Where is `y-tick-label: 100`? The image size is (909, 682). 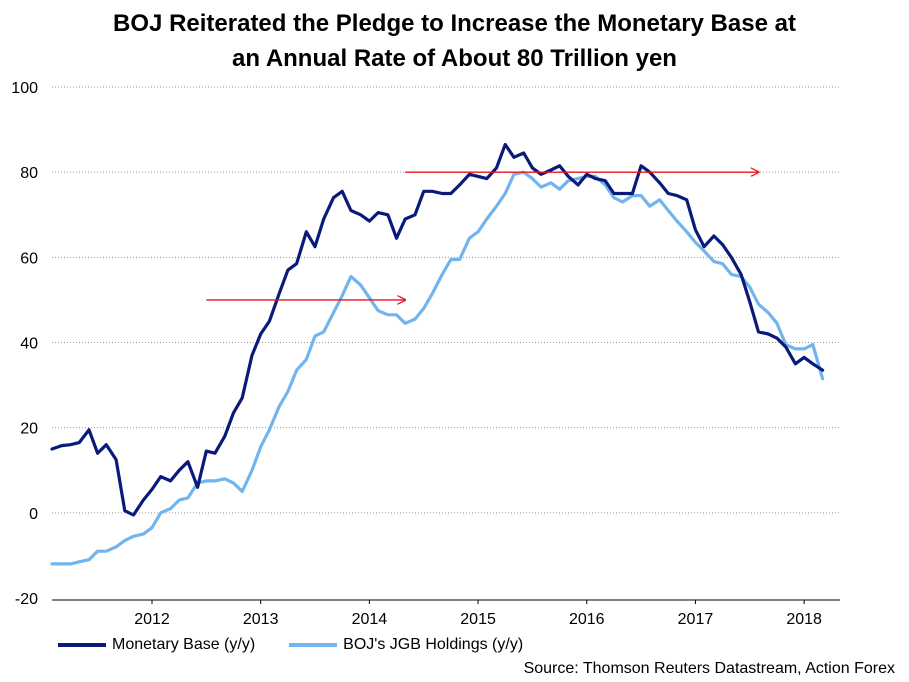 y-tick-label: 100 is located at coordinates (24, 88).